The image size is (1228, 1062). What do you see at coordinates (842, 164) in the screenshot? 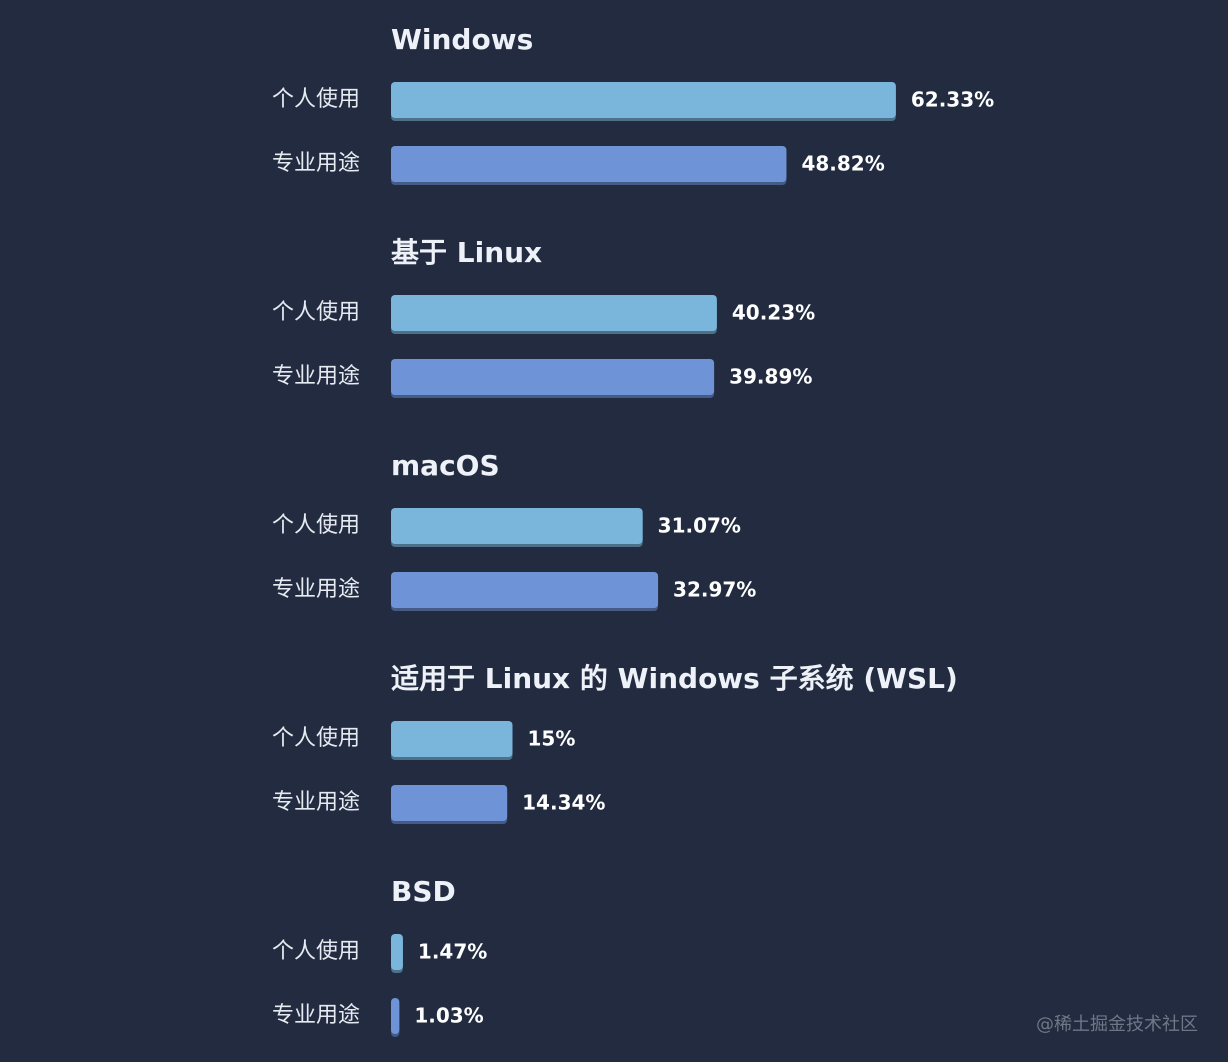
I see `value-label: 48.82%` at bounding box center [842, 164].